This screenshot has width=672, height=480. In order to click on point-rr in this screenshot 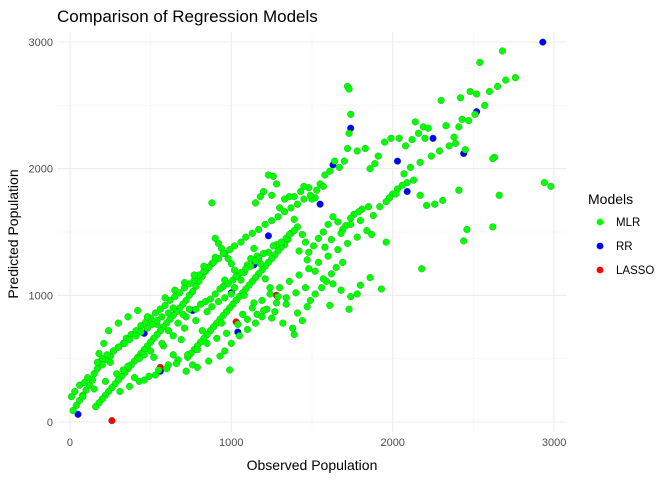, I will do `click(320, 204)`.